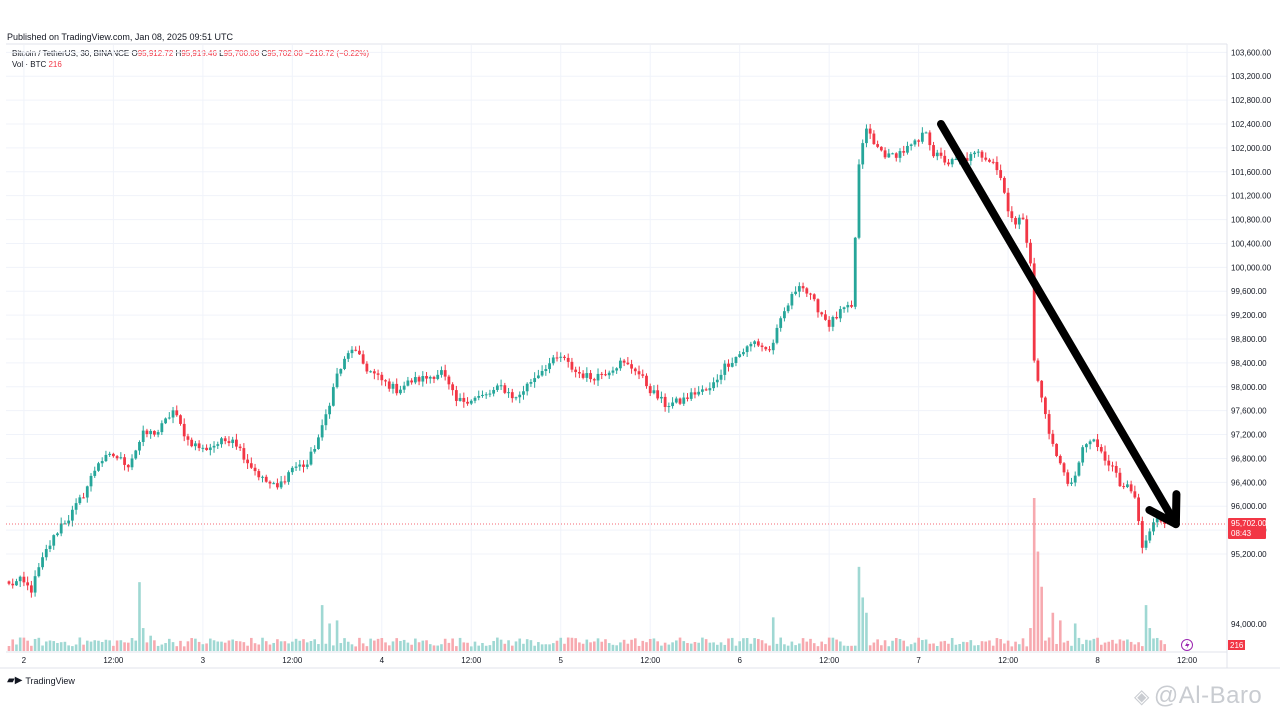  Describe the element at coordinates (41, 680) in the screenshot. I see `tradingview-logo: ▰▶ TradingView` at that location.